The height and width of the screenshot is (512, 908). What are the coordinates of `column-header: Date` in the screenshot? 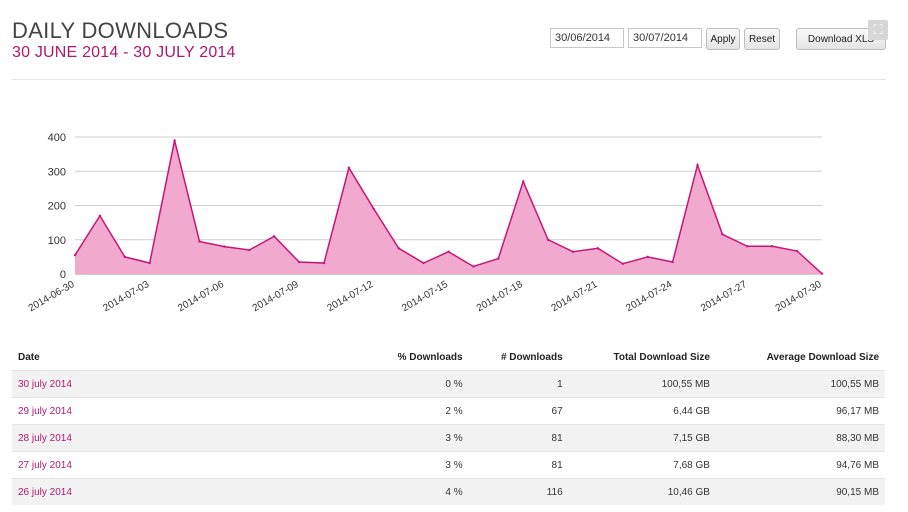 It's located at (29, 357).